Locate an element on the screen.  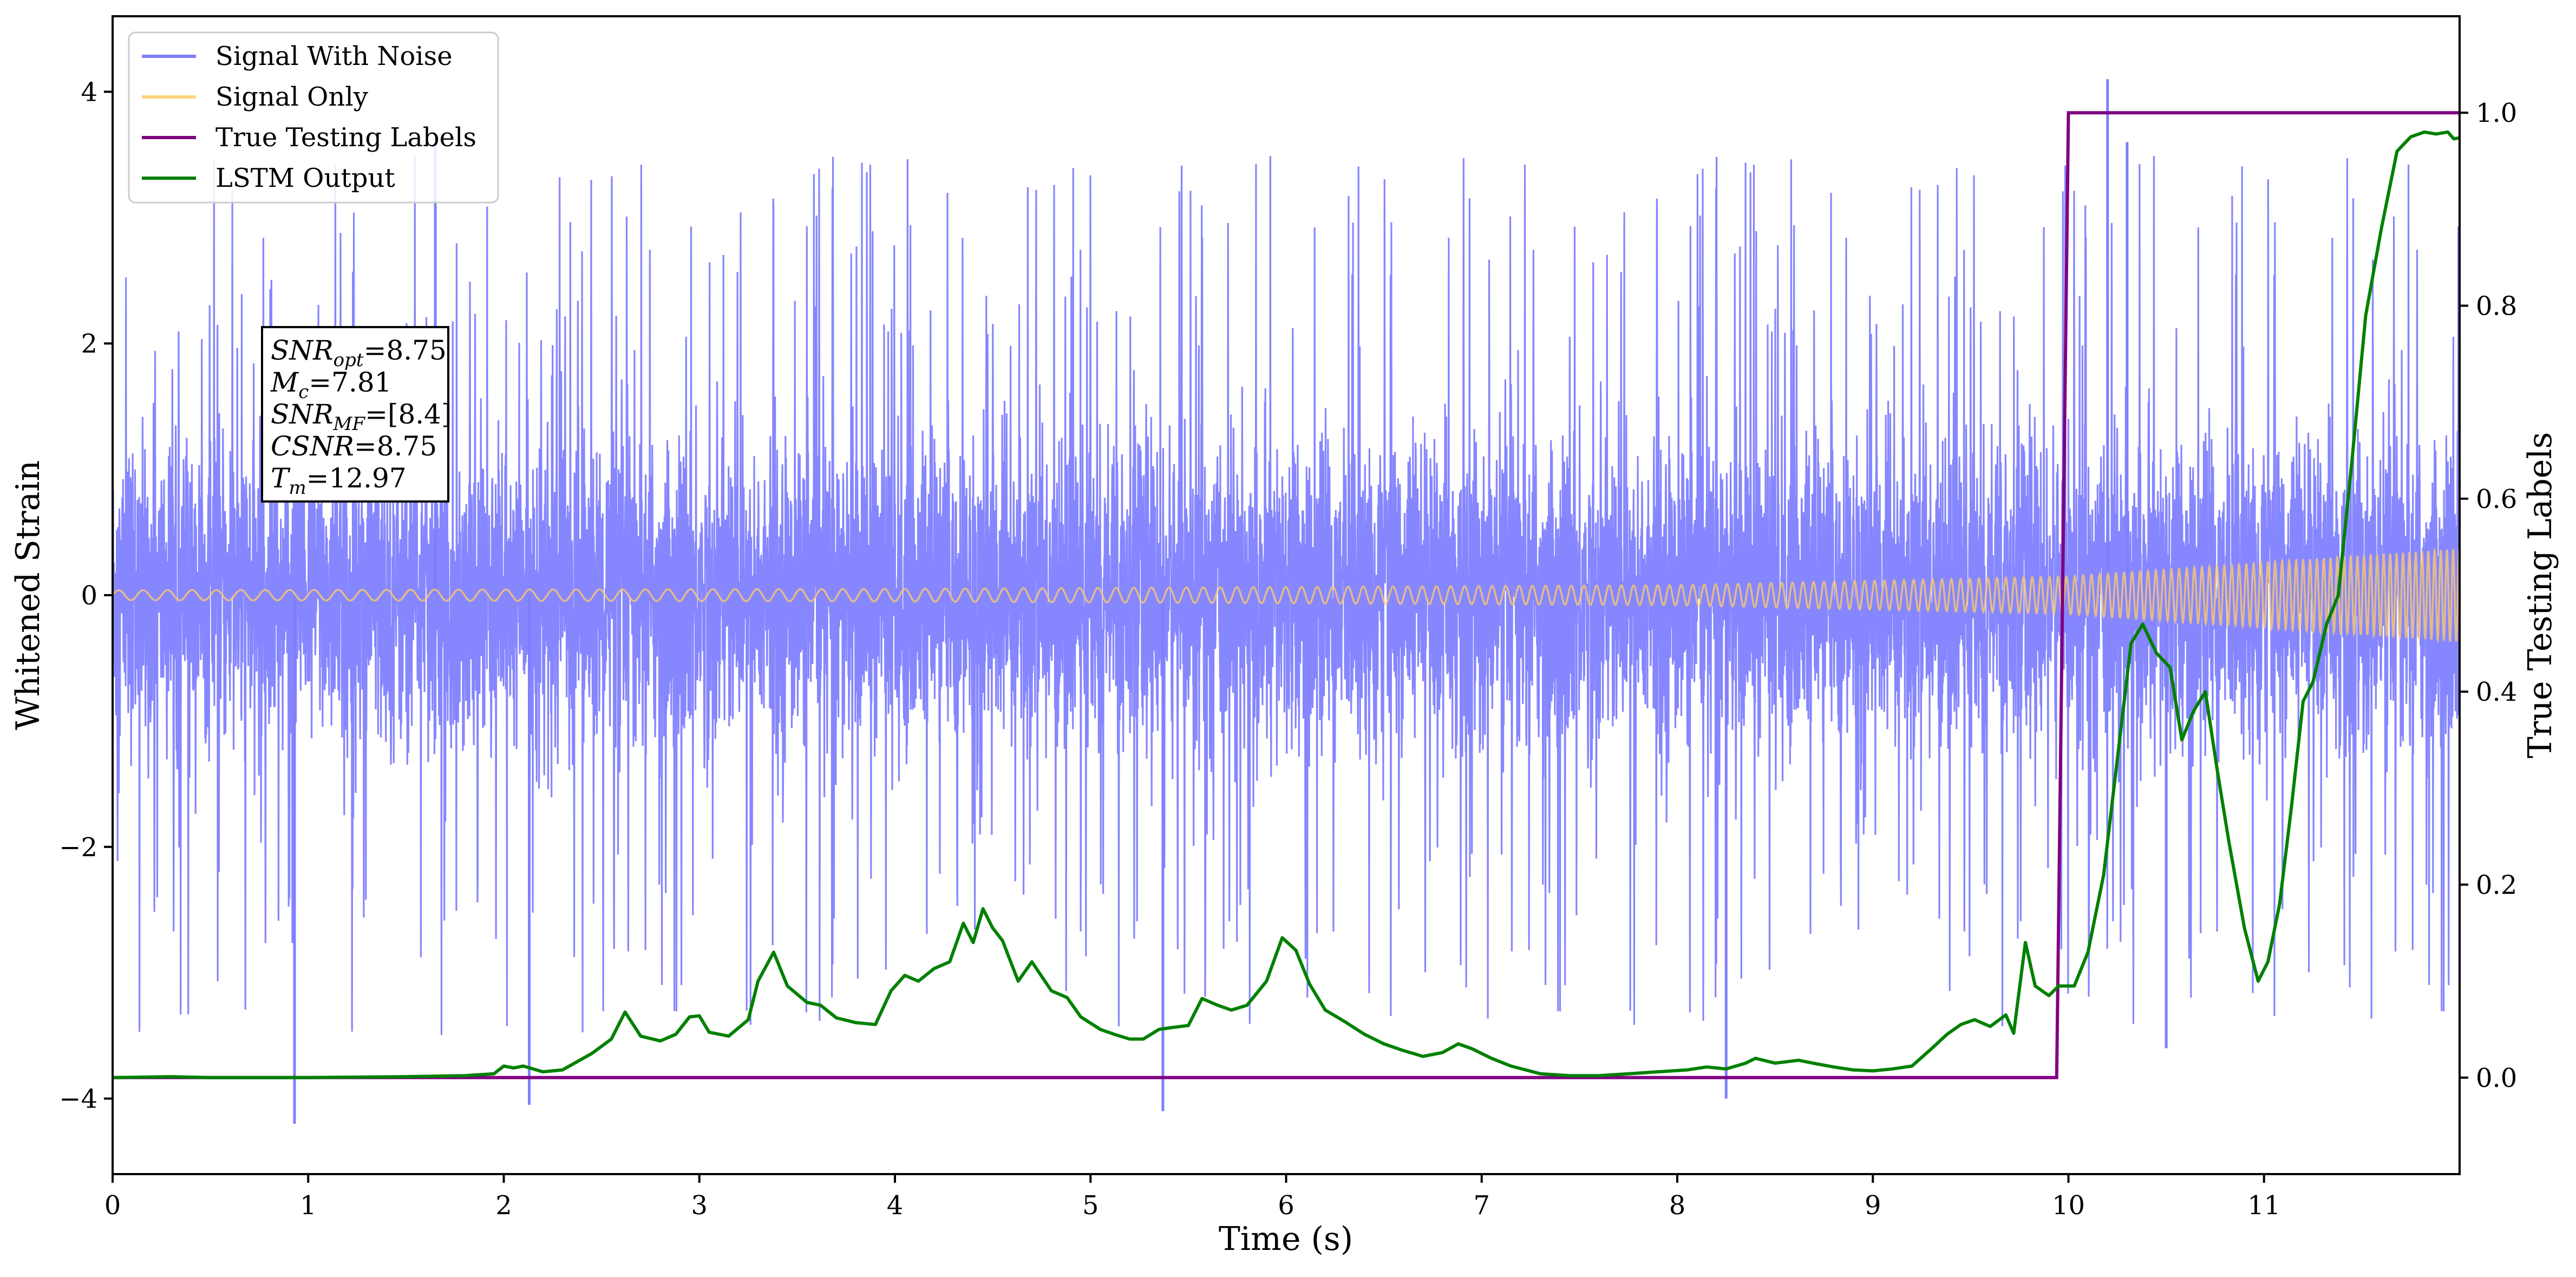
legend-entry-label: Signal With Noise is located at coordinates (334, 56).